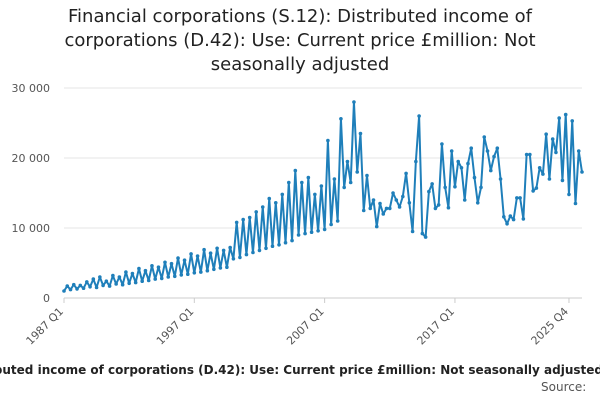  What do you see at coordinates (31, 158) in the screenshot?
I see `y-tick-label: 20 000` at bounding box center [31, 158].